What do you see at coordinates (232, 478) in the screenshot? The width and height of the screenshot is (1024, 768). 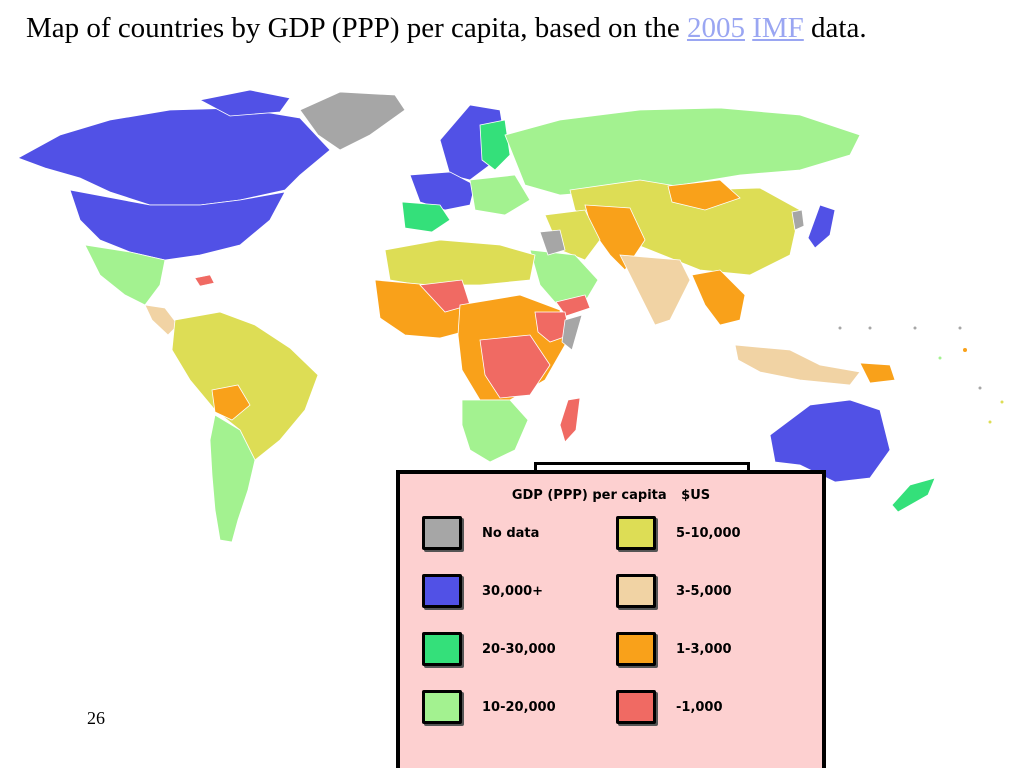 I see `region-south-america-south` at bounding box center [232, 478].